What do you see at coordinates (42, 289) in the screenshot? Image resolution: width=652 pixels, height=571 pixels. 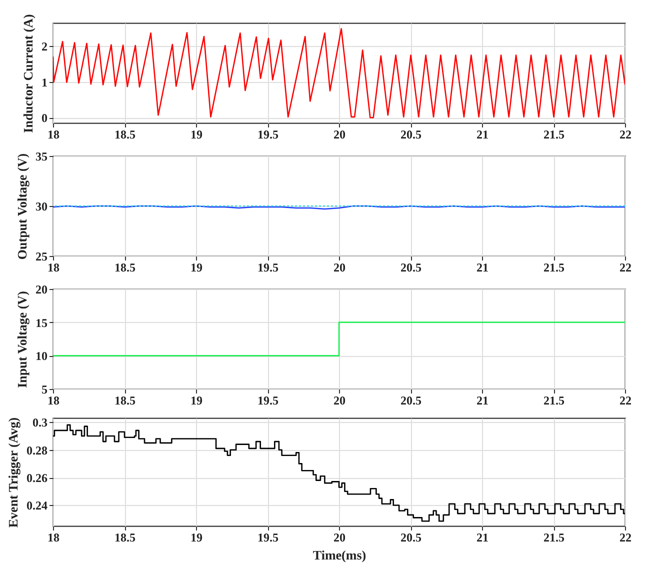 I see `y-tick-label: 20` at bounding box center [42, 289].